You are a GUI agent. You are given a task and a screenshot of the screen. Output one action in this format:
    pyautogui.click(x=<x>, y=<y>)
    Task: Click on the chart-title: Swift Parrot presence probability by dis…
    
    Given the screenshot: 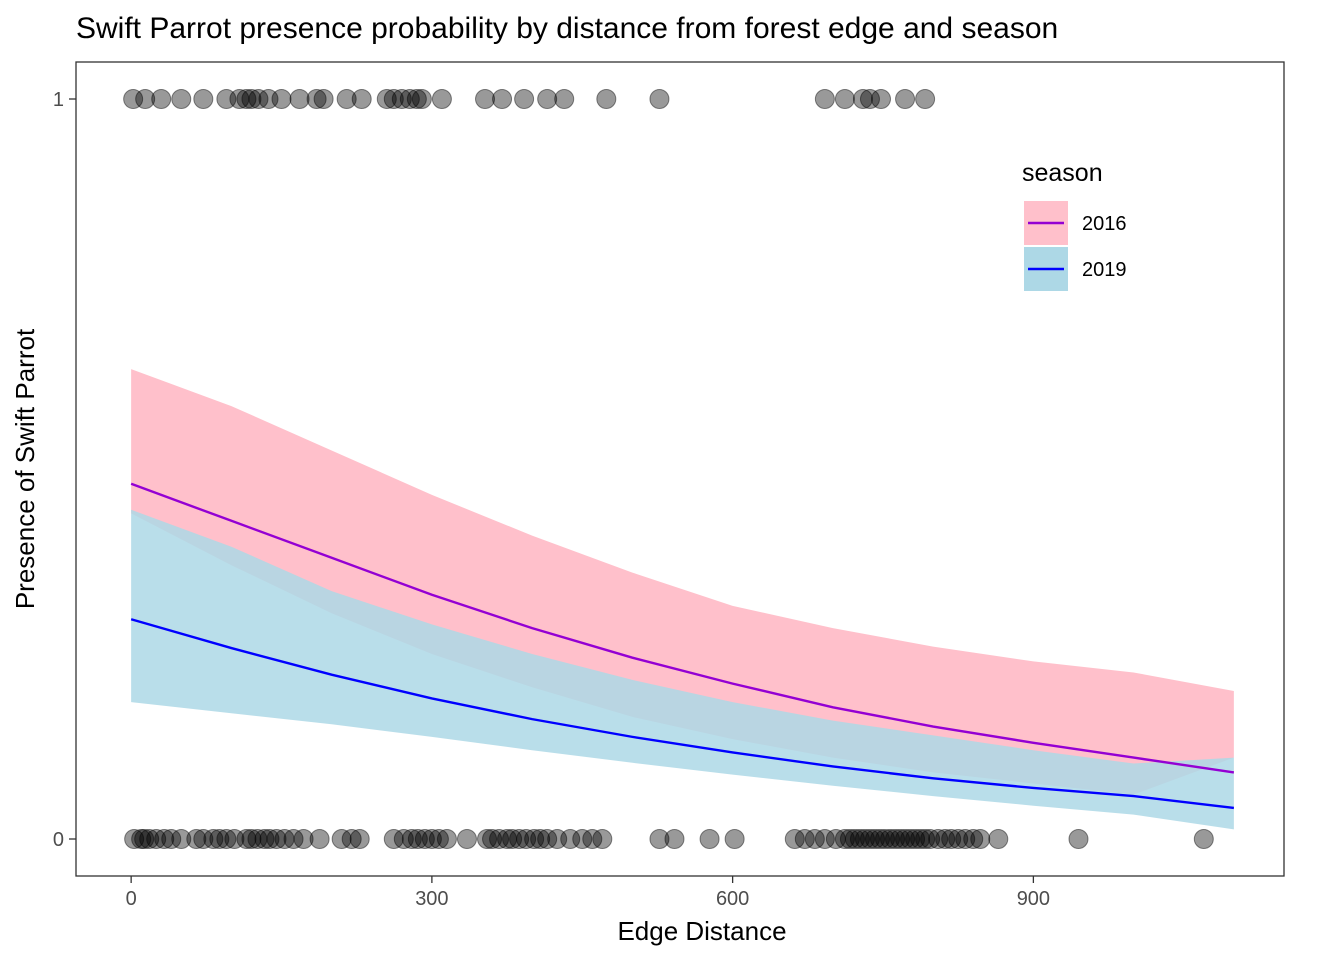 What is the action you would take?
    pyautogui.click(x=567, y=28)
    